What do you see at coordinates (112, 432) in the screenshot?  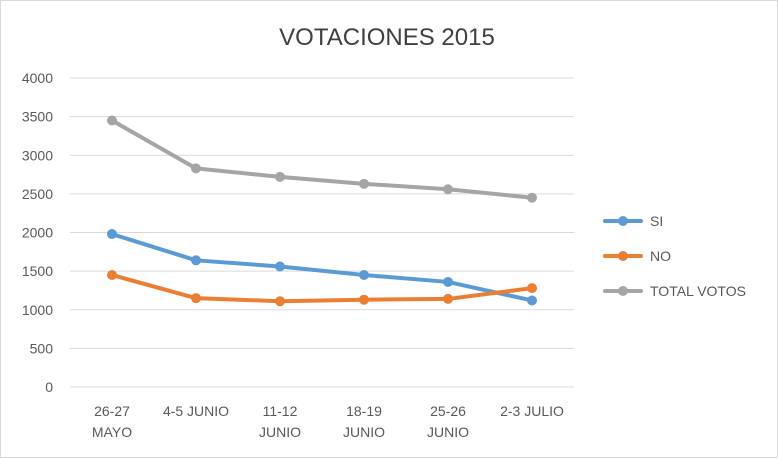 I see `x-tick-label-line: MAYO` at bounding box center [112, 432].